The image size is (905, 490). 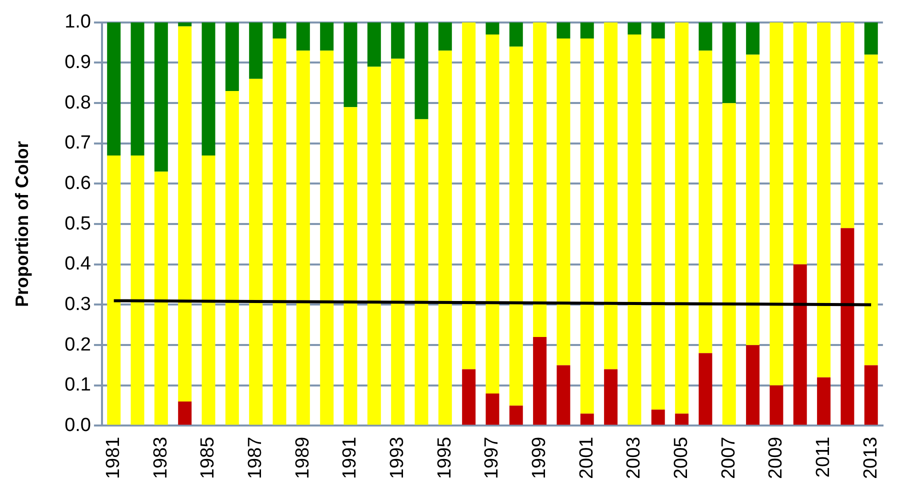 I want to click on x-tick-label: 1981, so click(x=113, y=458).